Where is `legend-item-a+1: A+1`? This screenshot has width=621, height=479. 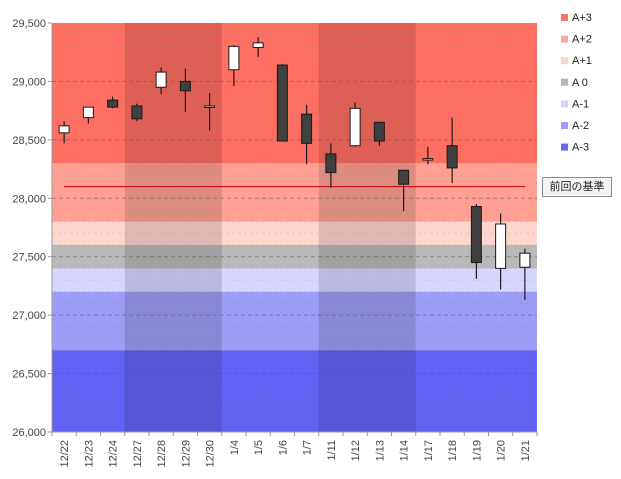
legend-item-a+1: A+1 is located at coordinates (576, 61).